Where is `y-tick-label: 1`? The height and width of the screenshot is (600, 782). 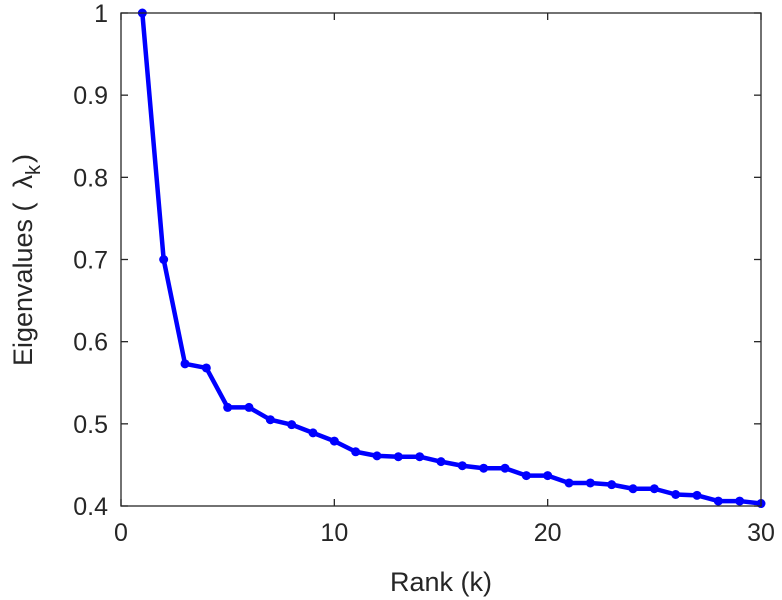
y-tick-label: 1 is located at coordinates (101, 14).